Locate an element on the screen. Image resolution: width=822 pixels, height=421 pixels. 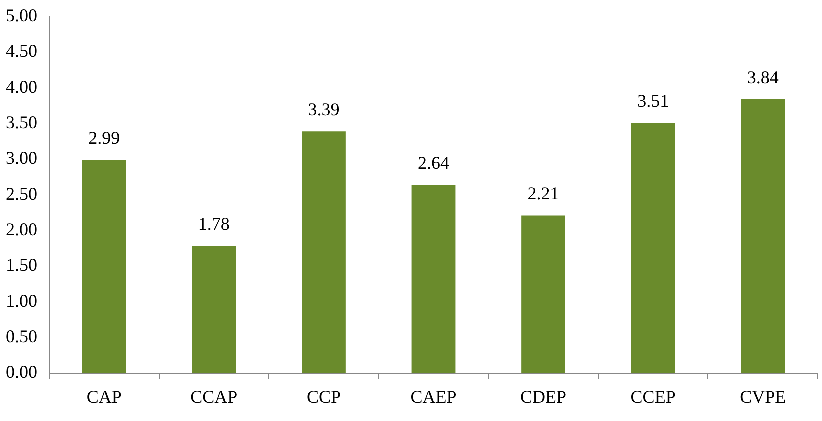
x-tick-label: CCP is located at coordinates (323, 396).